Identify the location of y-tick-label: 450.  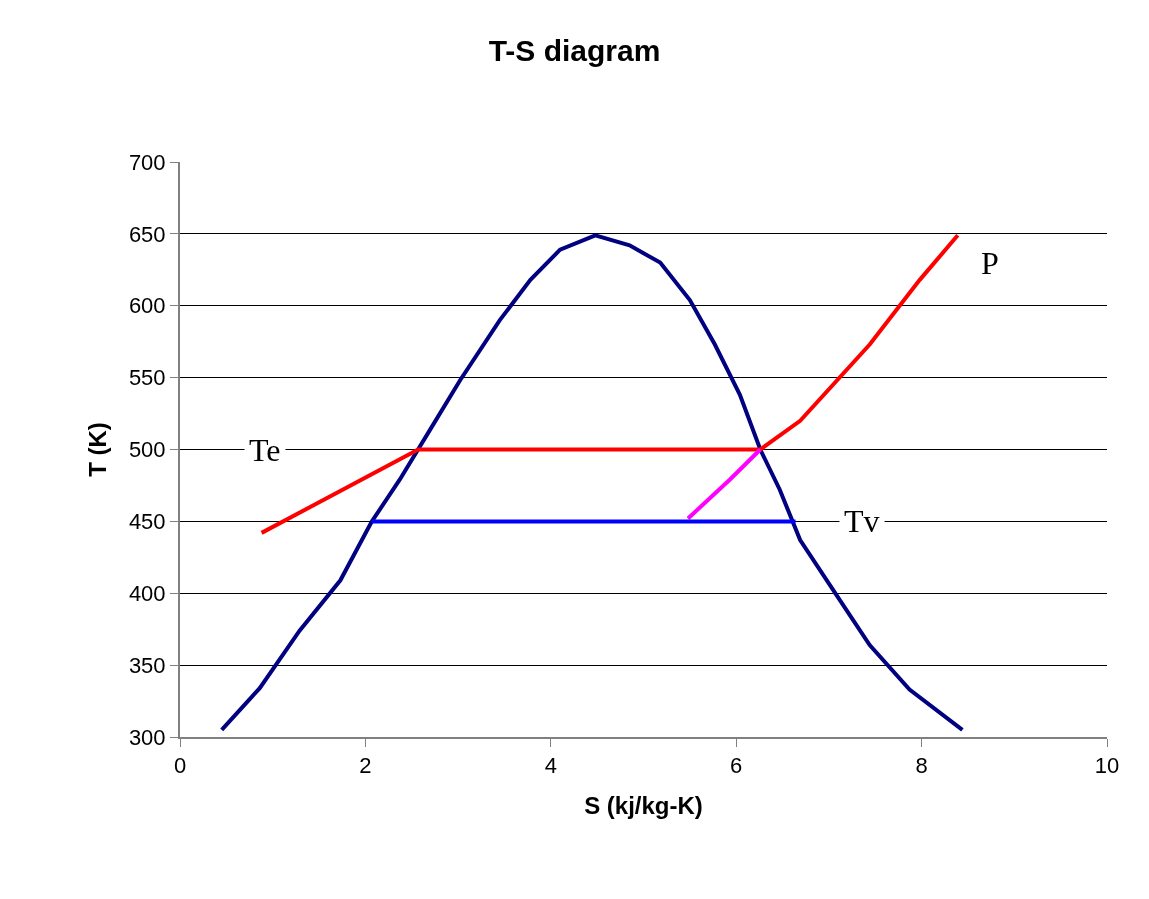
(147, 522).